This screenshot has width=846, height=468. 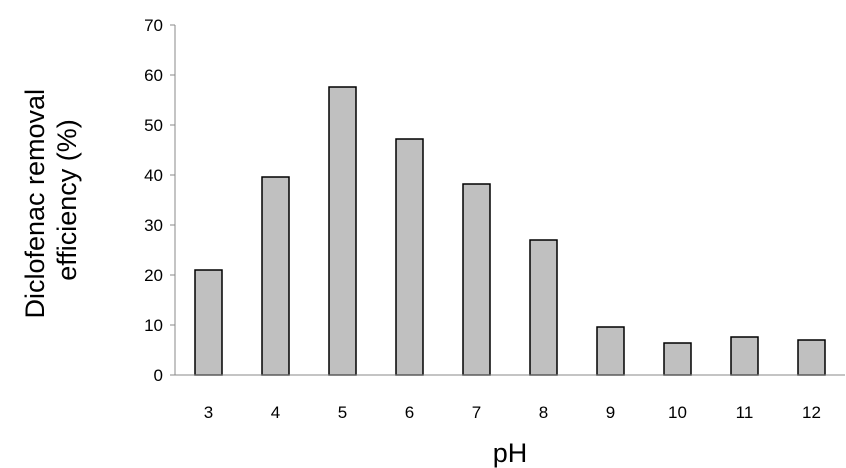 I want to click on x-tick-label: 12, so click(x=811, y=412).